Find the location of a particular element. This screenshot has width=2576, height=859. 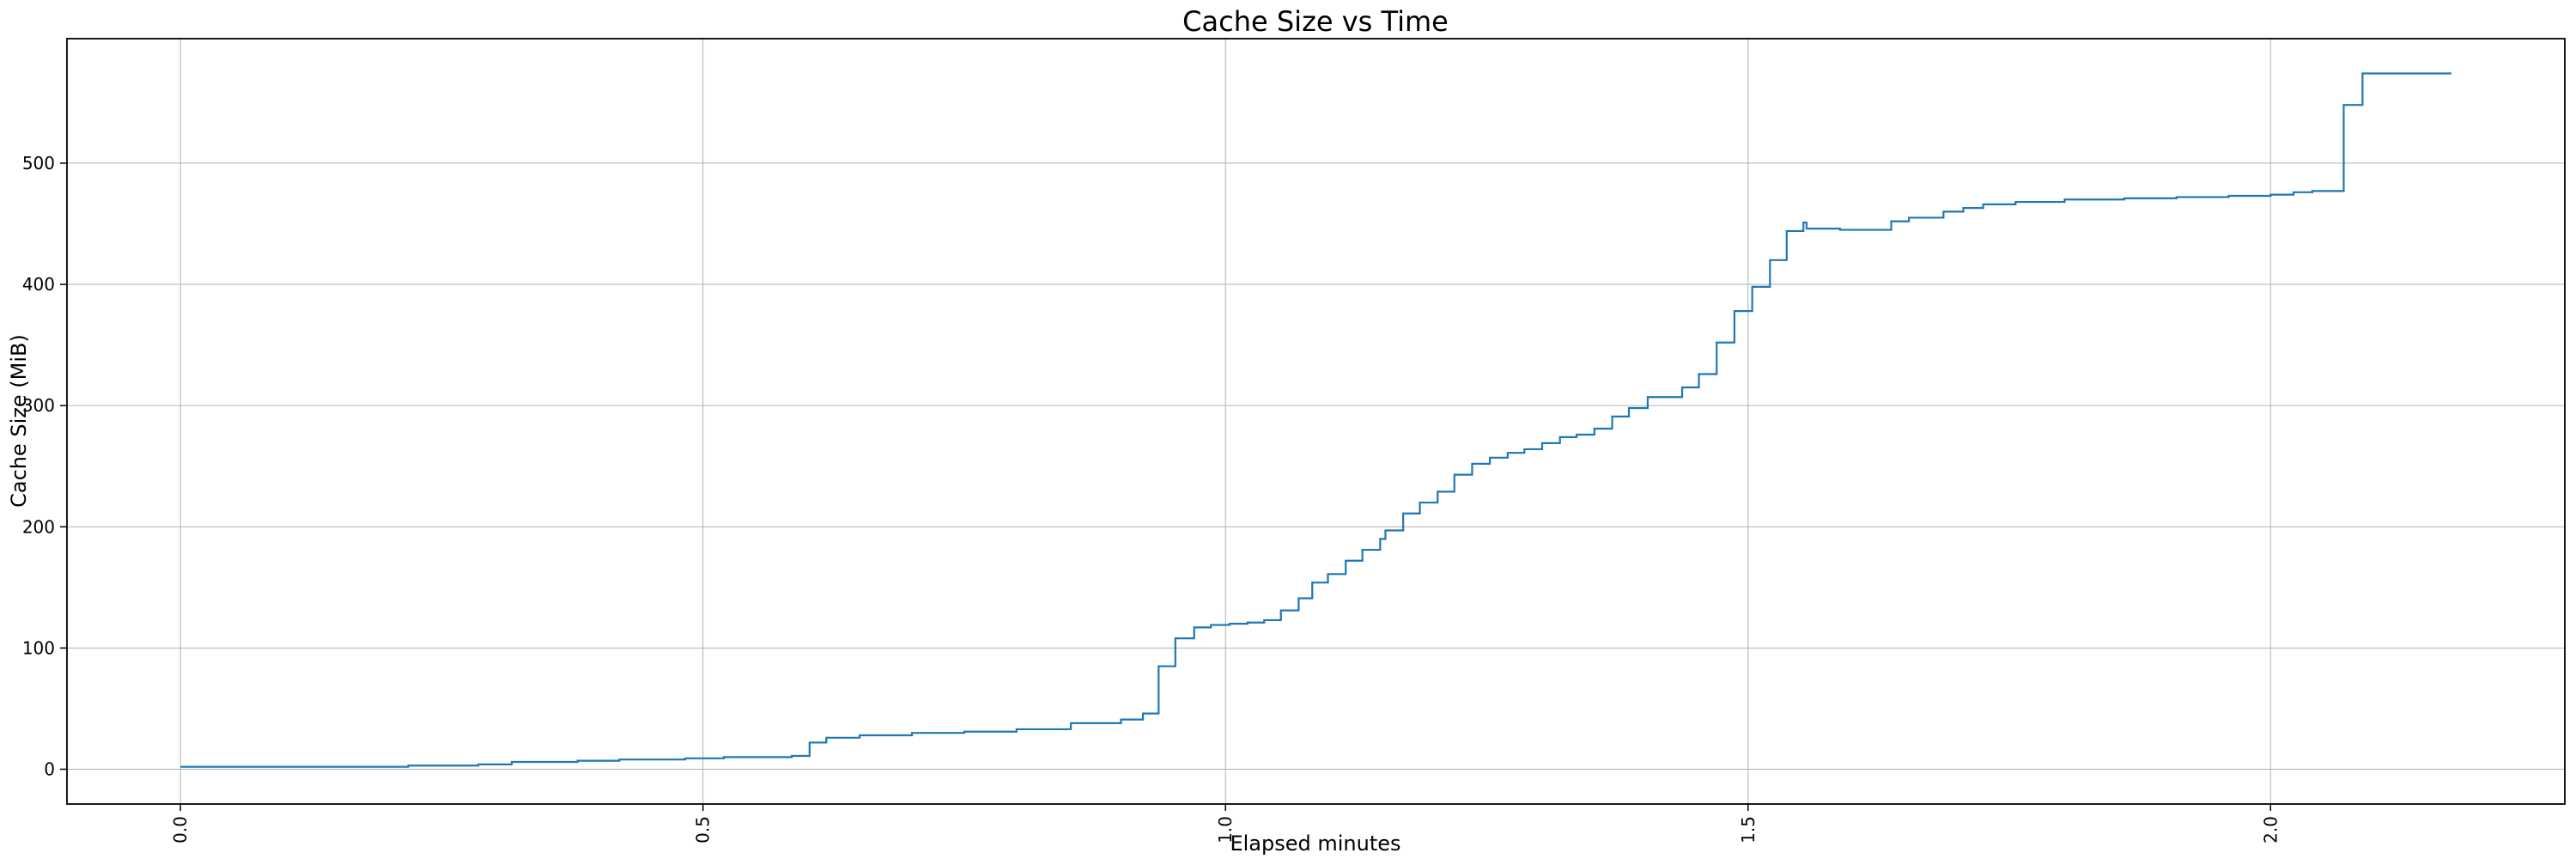

y-tick-label: 300 is located at coordinates (38, 406).